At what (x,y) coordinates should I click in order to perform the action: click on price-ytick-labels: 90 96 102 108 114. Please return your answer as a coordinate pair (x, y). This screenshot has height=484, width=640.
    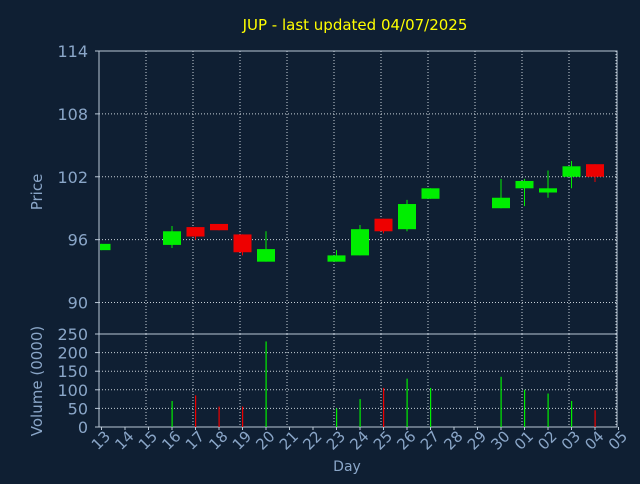
    Looking at the image, I should click on (78, 177).